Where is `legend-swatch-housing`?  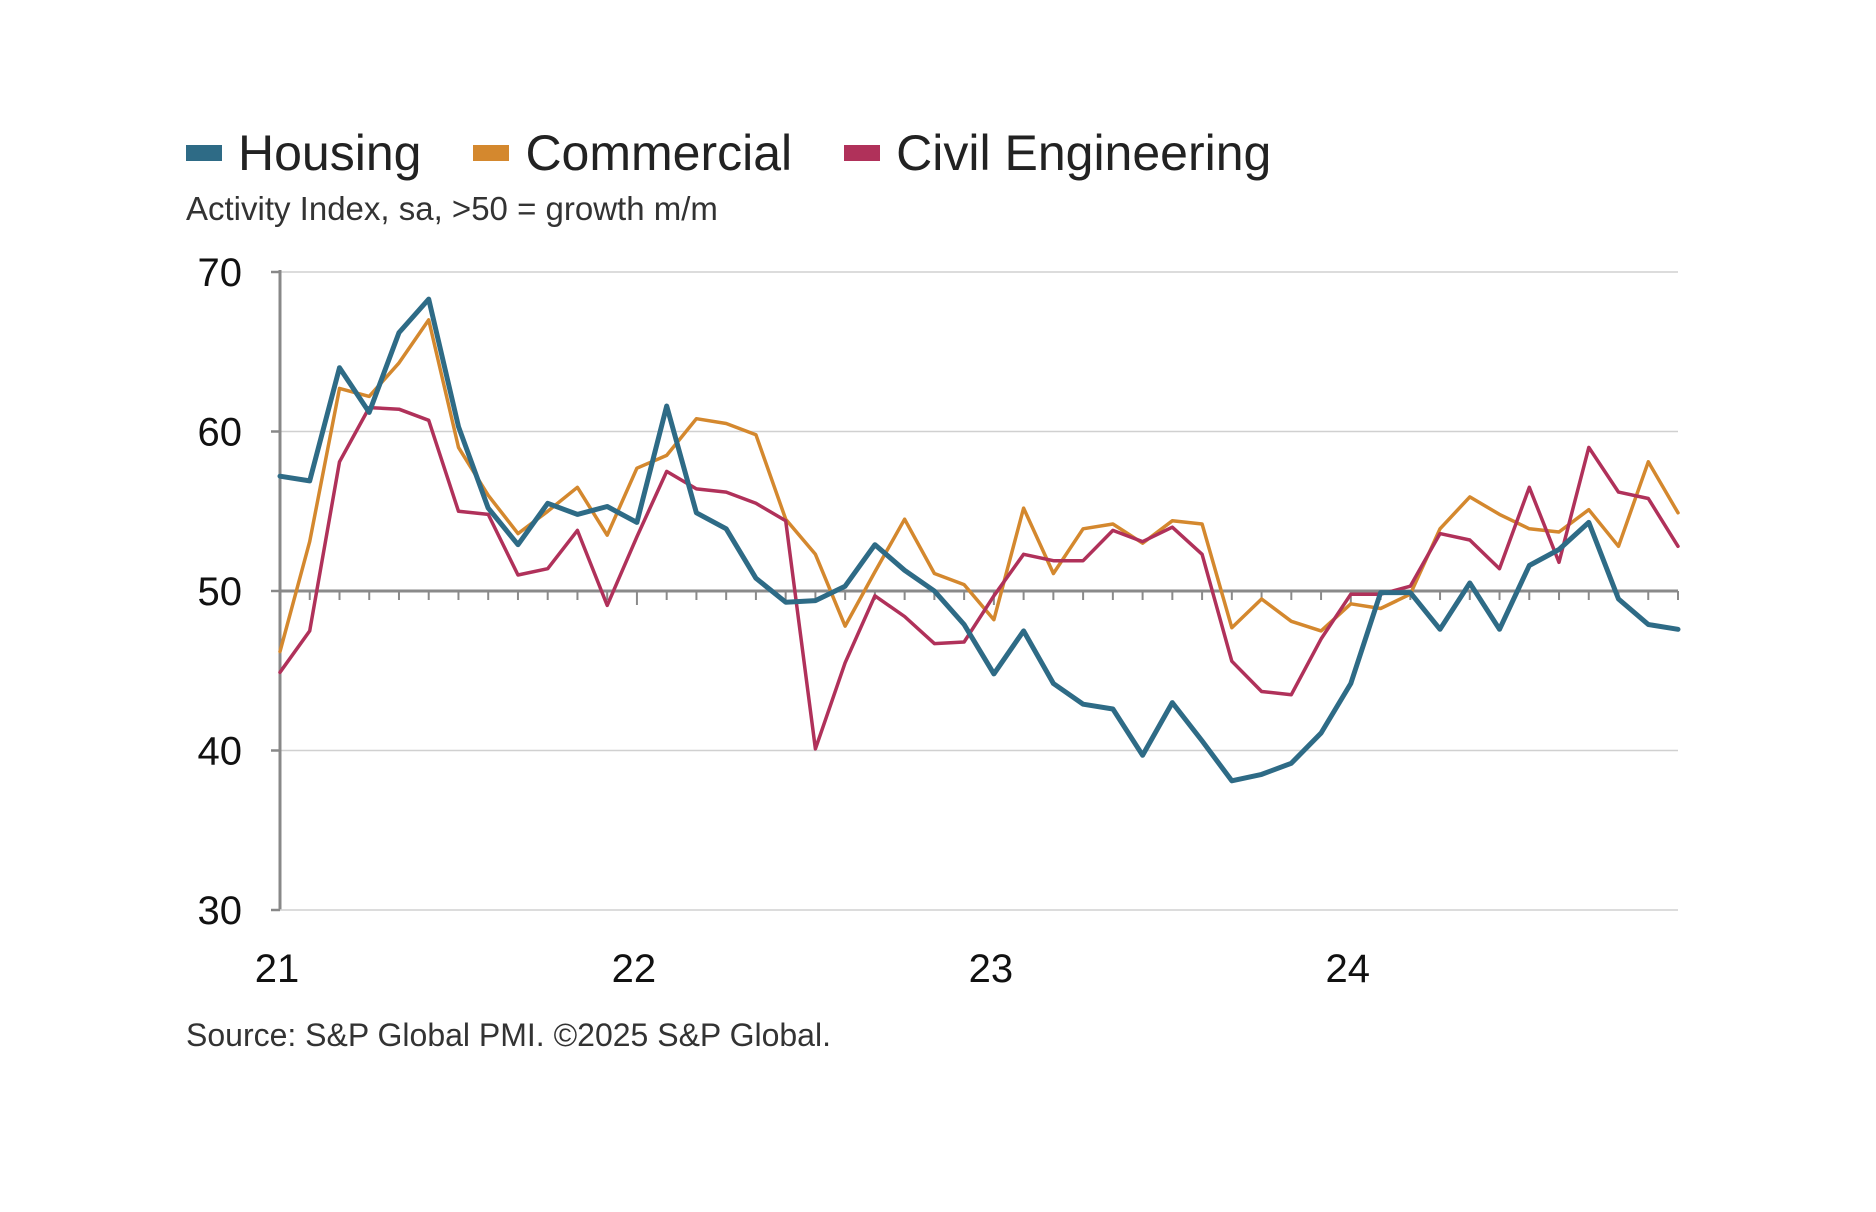
legend-swatch-housing is located at coordinates (204, 153).